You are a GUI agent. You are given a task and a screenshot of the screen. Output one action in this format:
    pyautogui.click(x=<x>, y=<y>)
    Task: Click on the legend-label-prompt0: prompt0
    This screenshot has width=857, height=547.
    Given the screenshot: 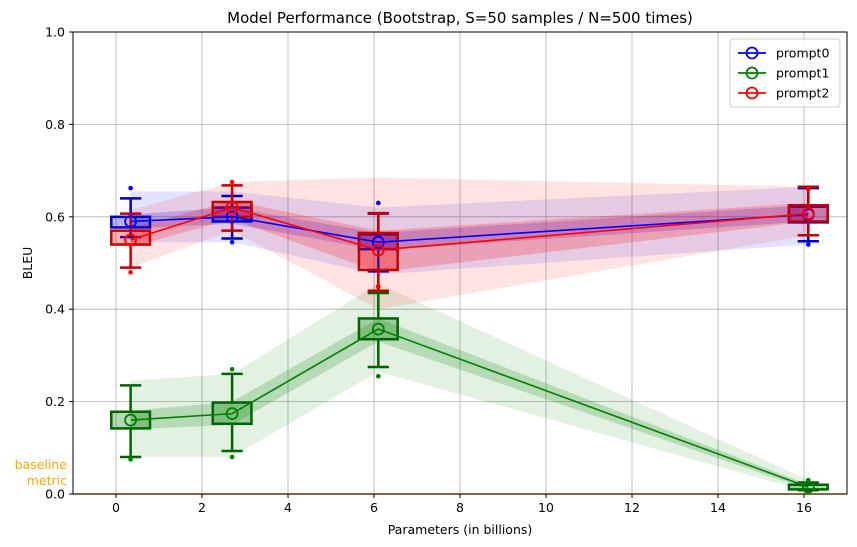 What is the action you would take?
    pyautogui.click(x=802, y=53)
    